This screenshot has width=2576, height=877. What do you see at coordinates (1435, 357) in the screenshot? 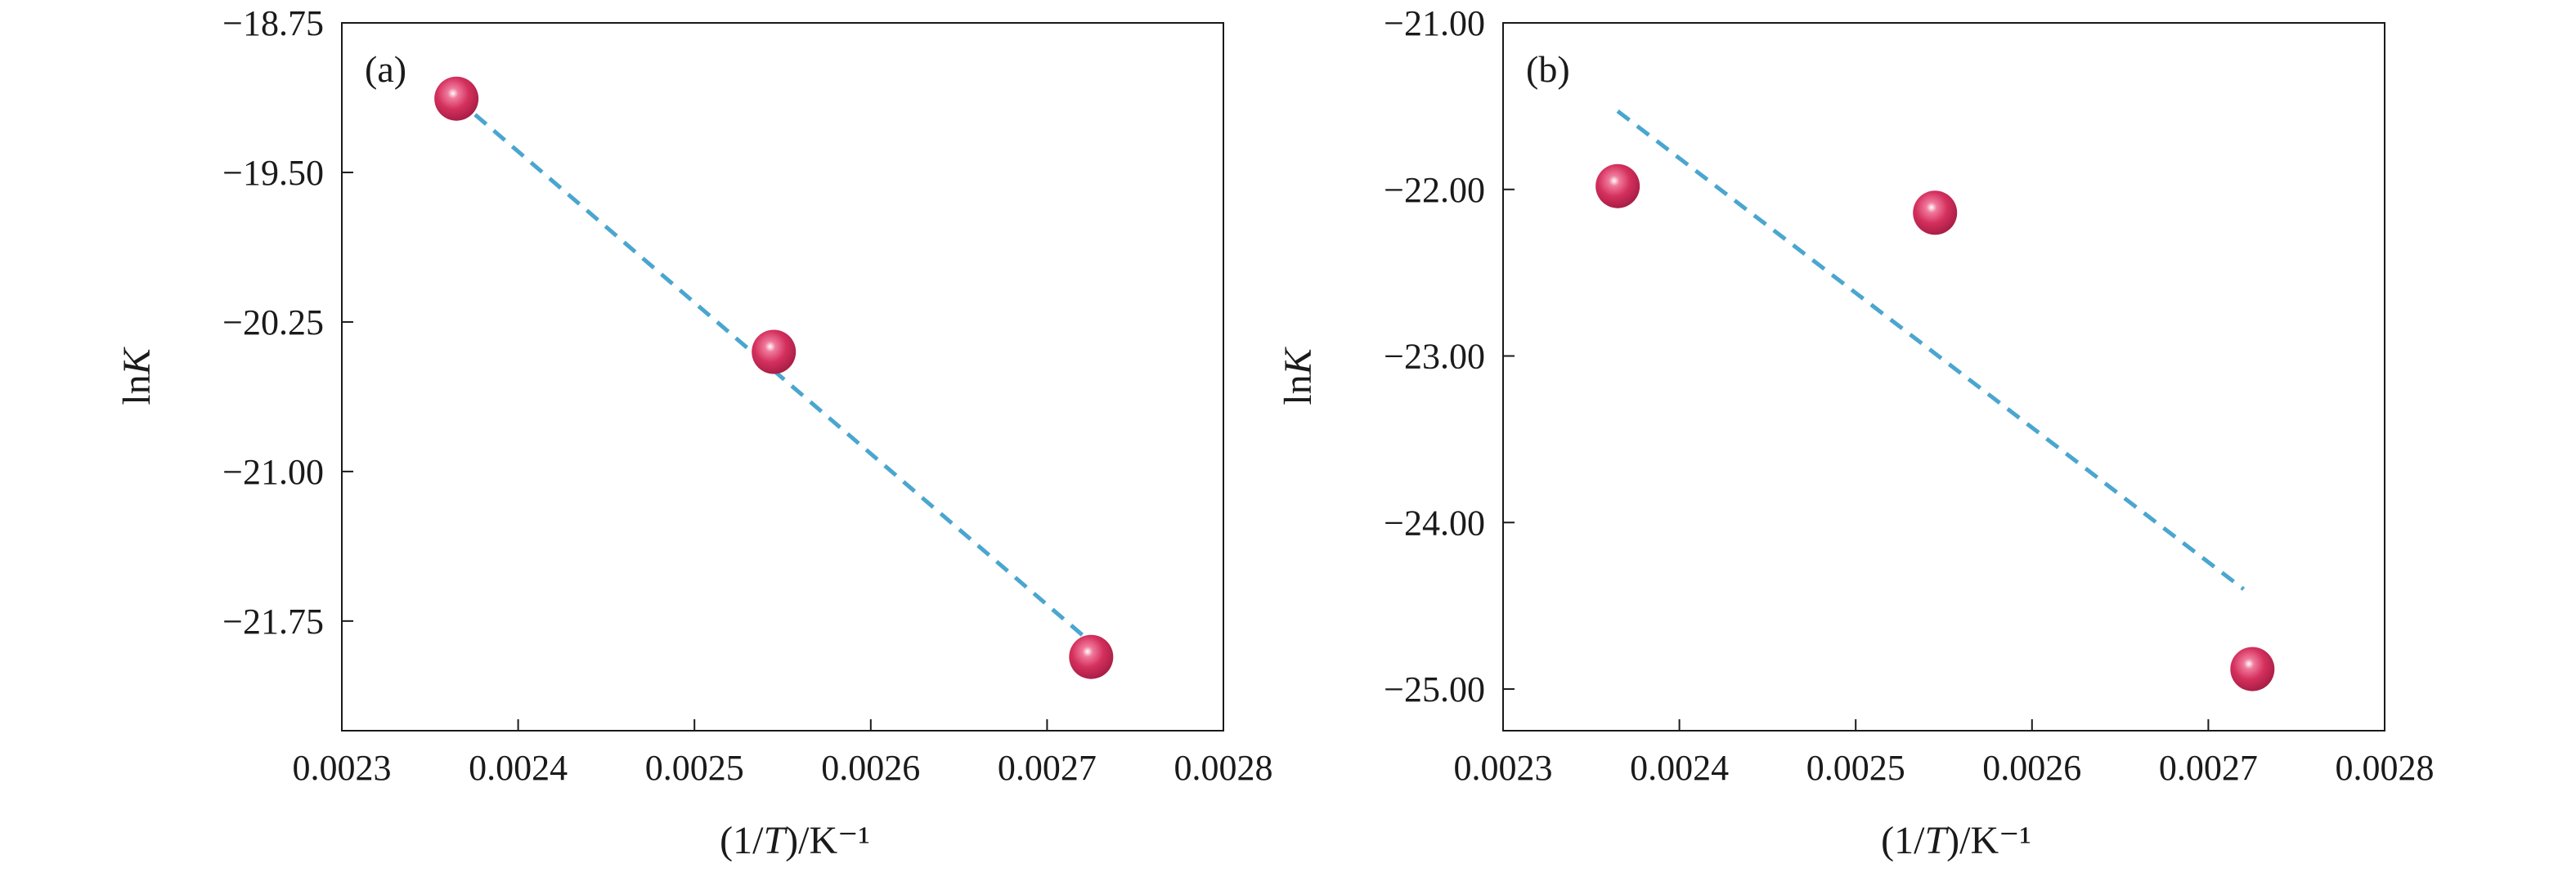
I see `y-tick-label: −23.00` at bounding box center [1435, 357].